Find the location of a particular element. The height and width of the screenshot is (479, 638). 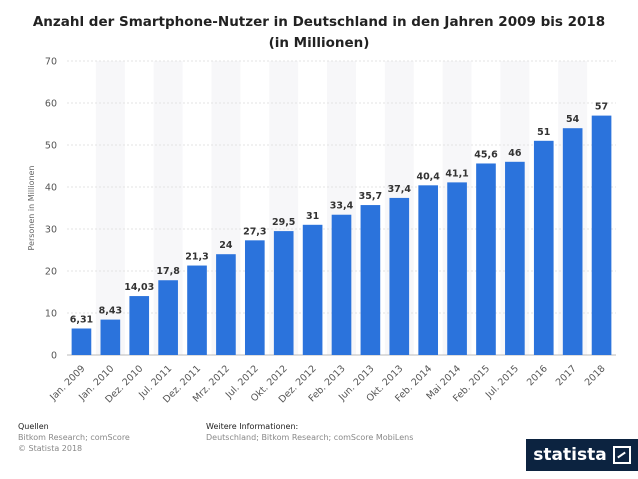

sources-heading: Quellen is located at coordinates (33, 426).